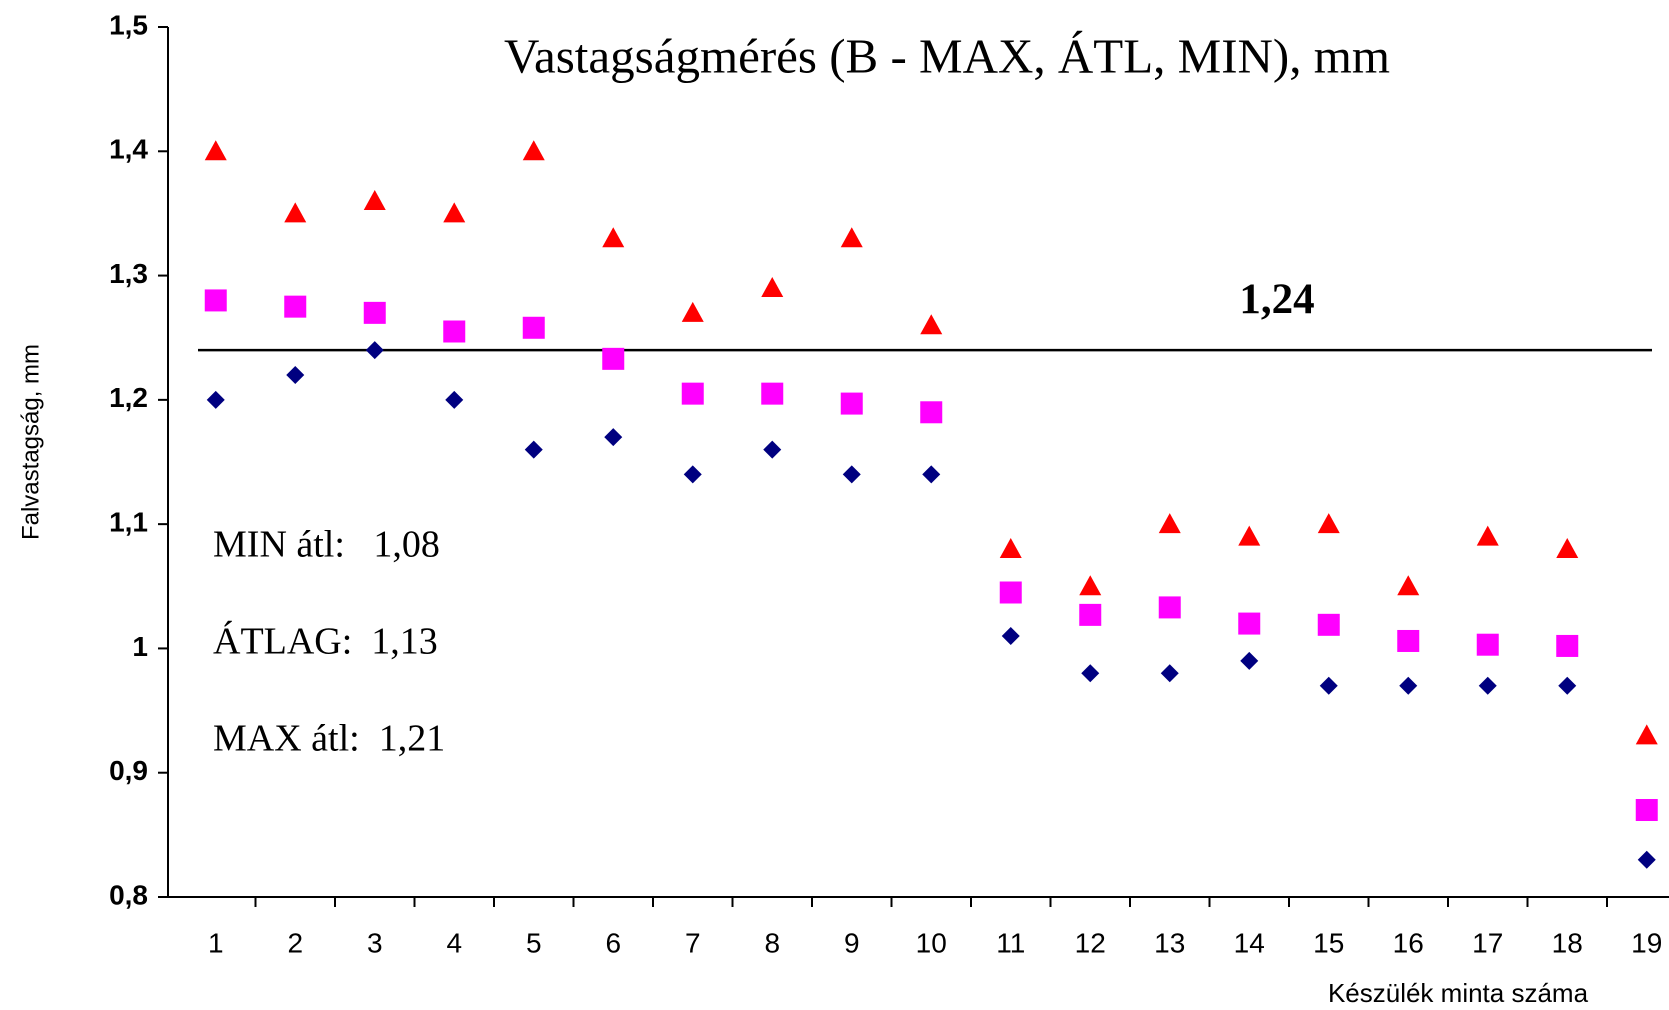  Describe the element at coordinates (1408, 942) in the screenshot. I see `x-tick-label: 16` at that location.